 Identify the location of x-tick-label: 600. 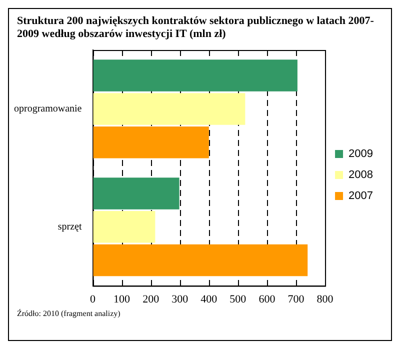
(267, 299).